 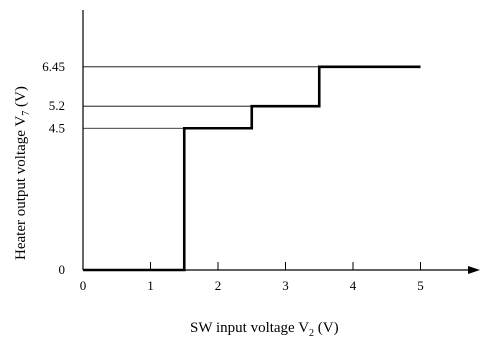 I want to click on x-tick-label-0: 0, so click(x=83, y=285).